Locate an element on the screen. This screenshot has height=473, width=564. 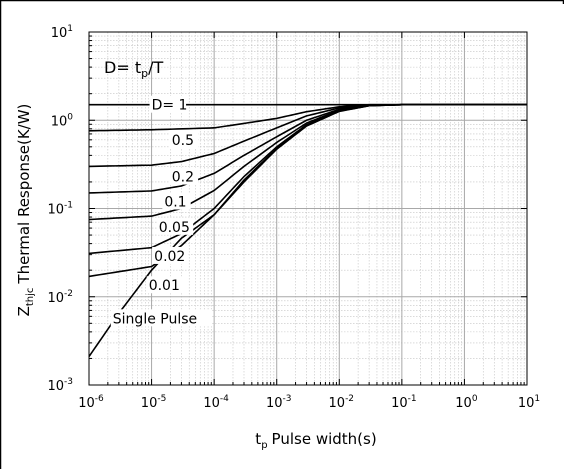
x-tick-label: 10¹ is located at coordinates (529, 402).